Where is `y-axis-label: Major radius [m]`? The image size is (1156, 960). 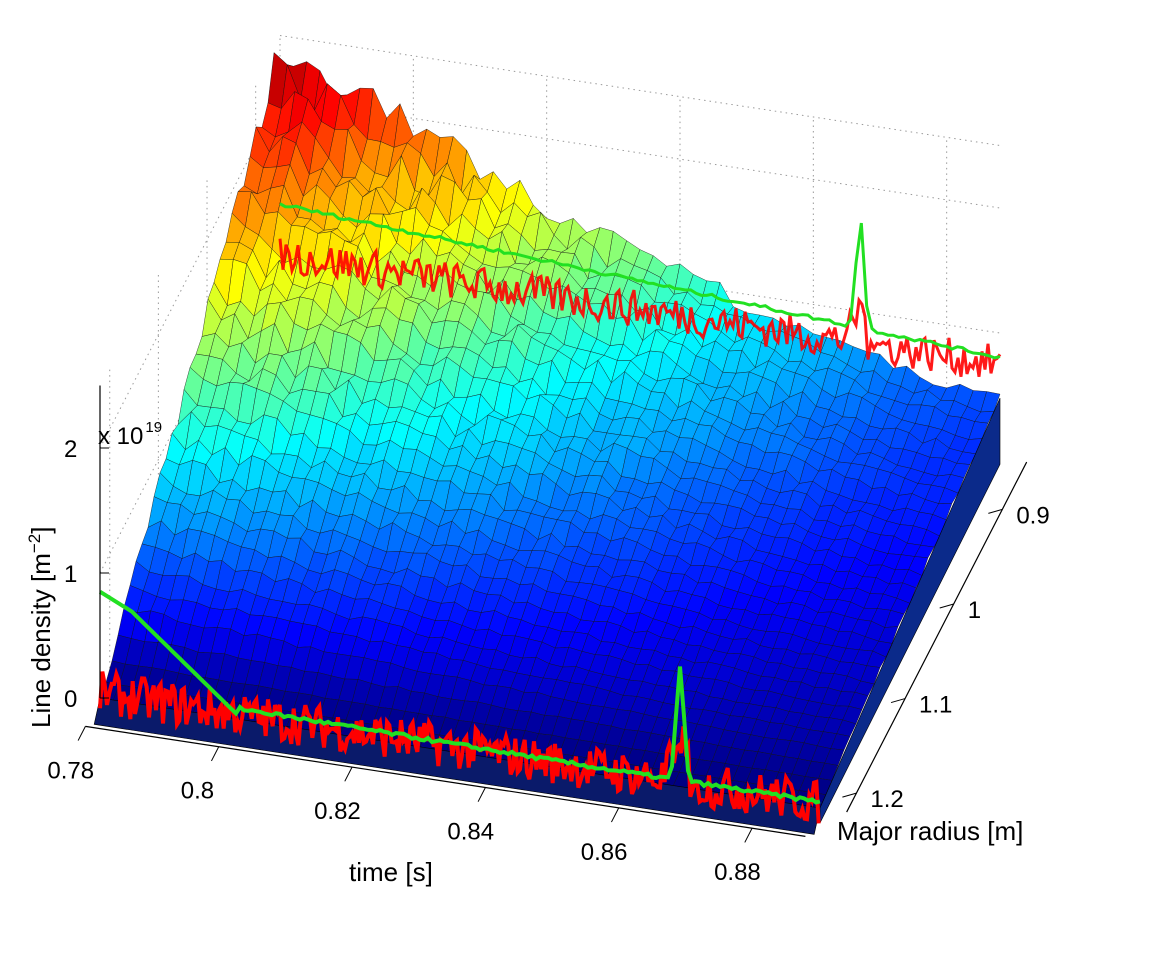
y-axis-label: Major radius [m] is located at coordinates (930, 831).